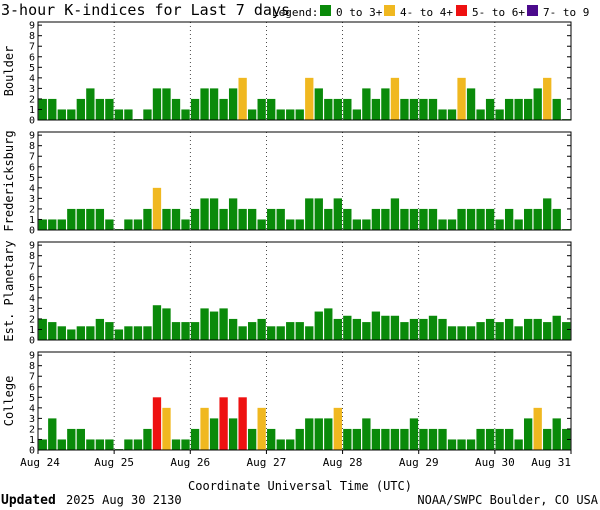 The height and width of the screenshot is (510, 600). What do you see at coordinates (419, 462) in the screenshot?
I see `x-tick-label: Aug 29` at bounding box center [419, 462].